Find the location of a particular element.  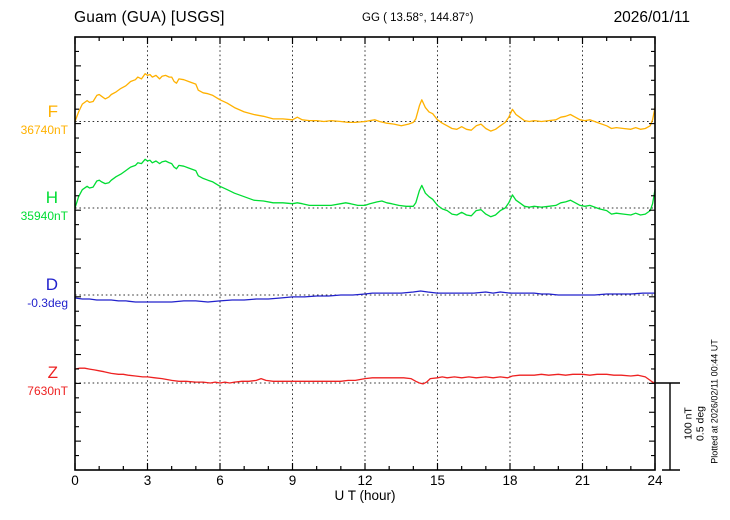

channel-letter-Z: Z is located at coordinates (52, 372).